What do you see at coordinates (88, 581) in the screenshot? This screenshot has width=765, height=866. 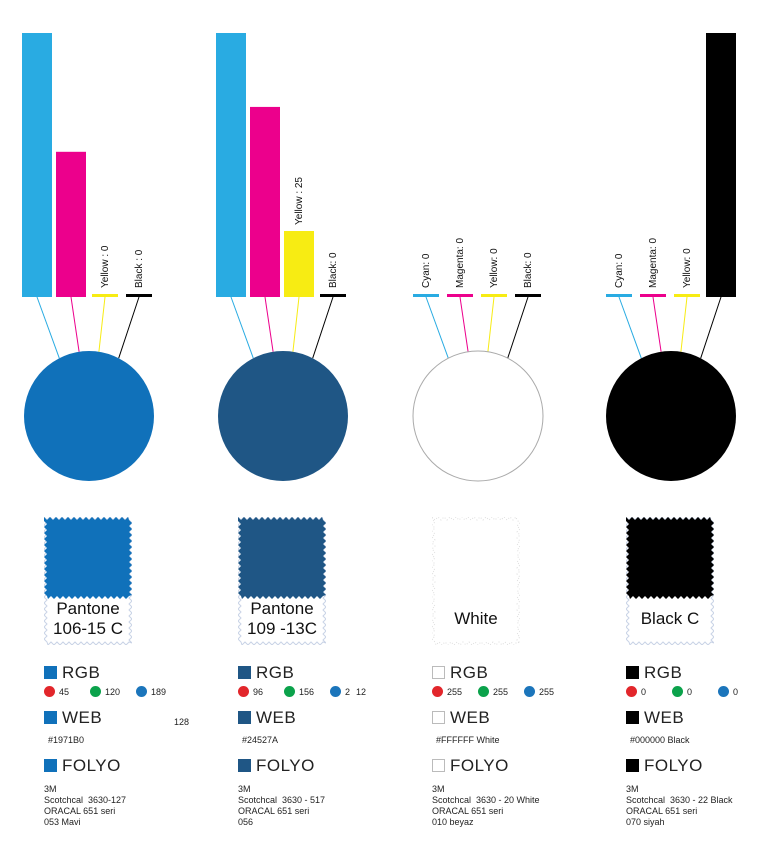 I see `pantone-stamp: Pantone 106-15 C` at bounding box center [88, 581].